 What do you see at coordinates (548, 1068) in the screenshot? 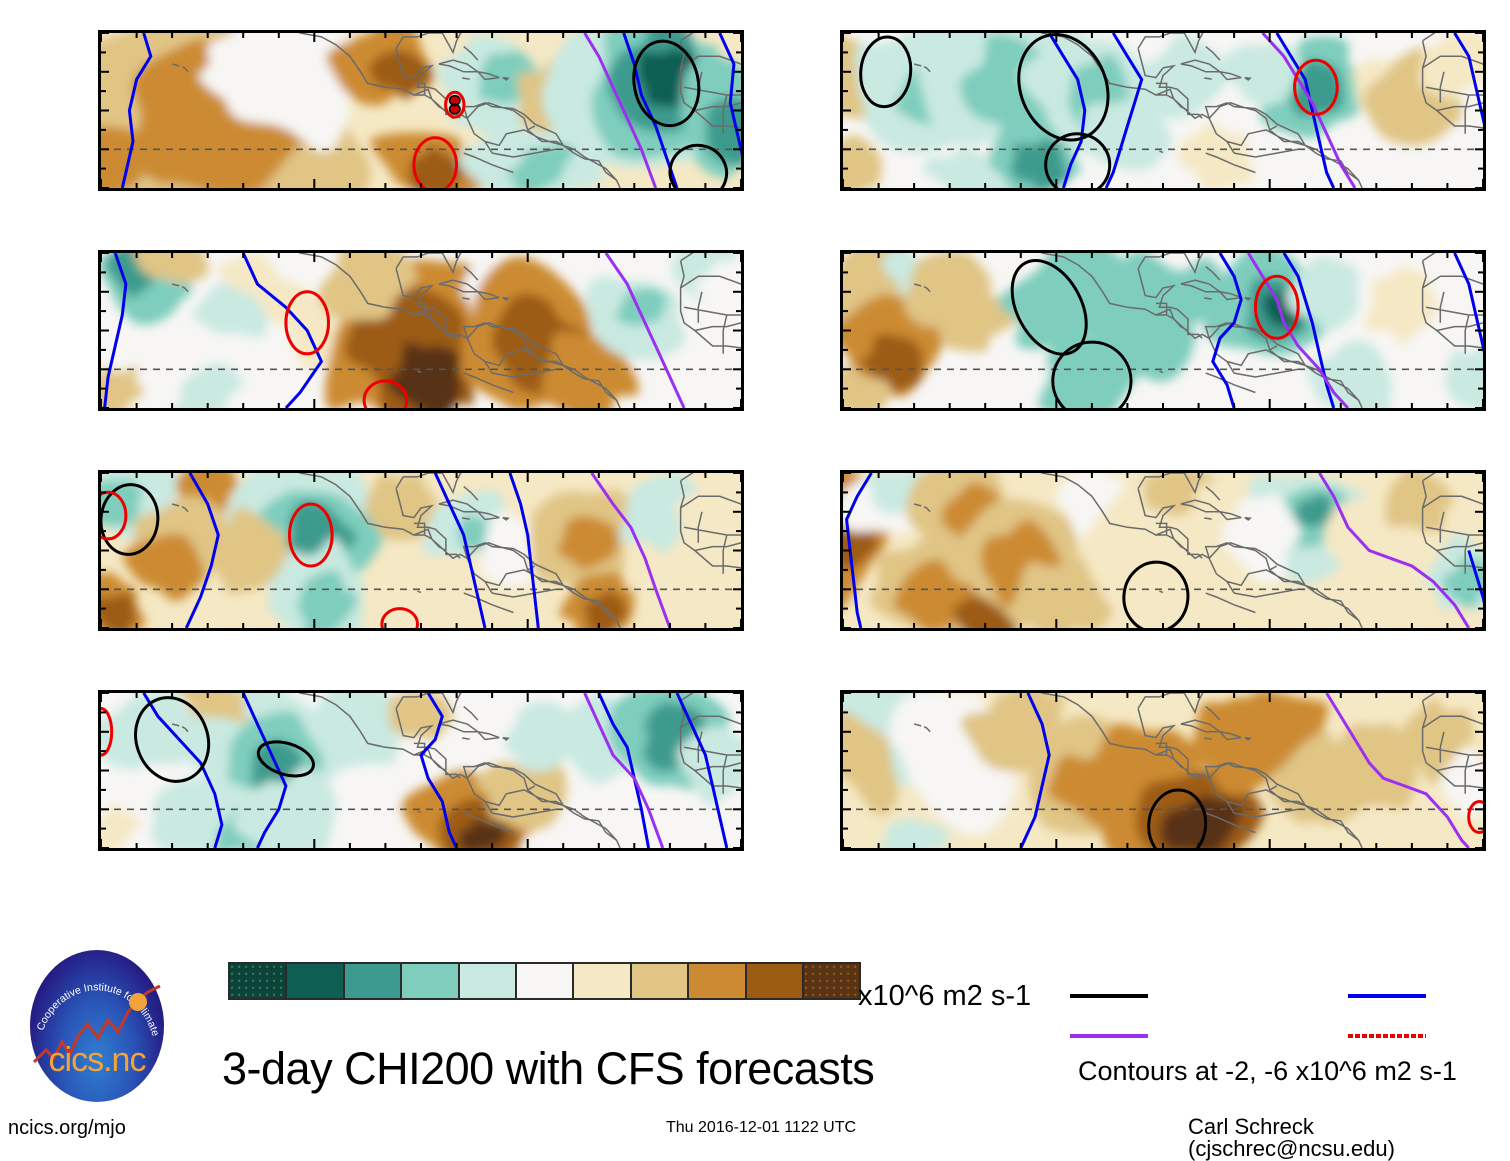
I see `main-title: 3-day CHI200 with CFS forecasts` at bounding box center [548, 1068].